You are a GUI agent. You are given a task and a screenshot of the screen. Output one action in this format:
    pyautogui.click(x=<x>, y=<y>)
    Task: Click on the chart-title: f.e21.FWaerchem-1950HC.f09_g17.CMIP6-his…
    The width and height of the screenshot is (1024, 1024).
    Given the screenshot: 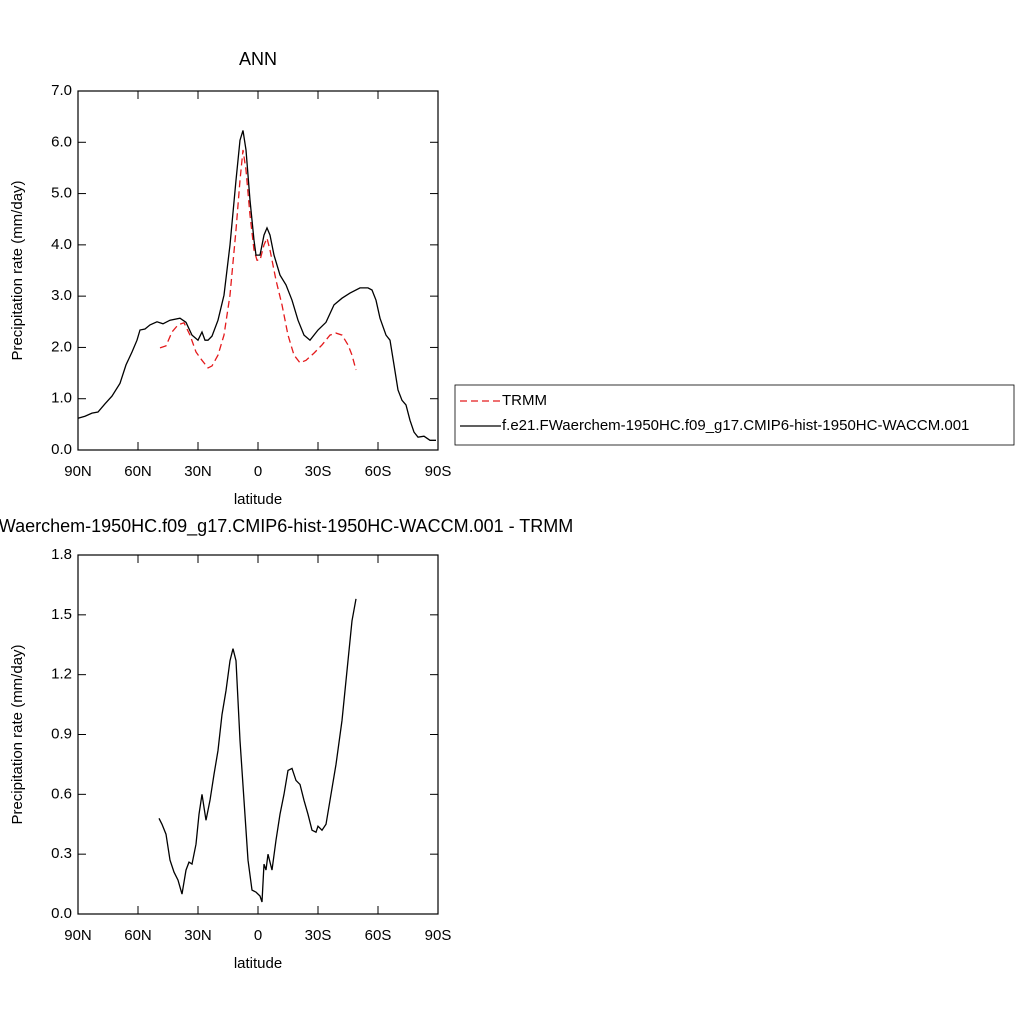 What is the action you would take?
    pyautogui.click(x=286, y=526)
    